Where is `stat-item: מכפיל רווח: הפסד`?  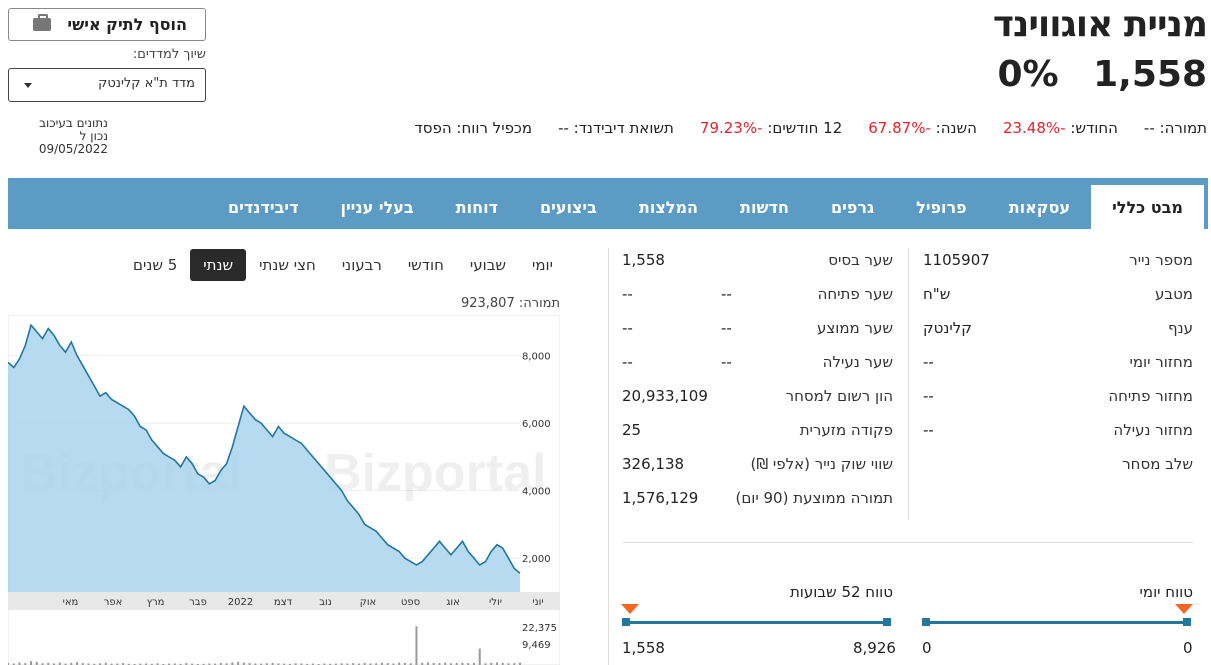
stat-item: מכפיל רווח: הפסד is located at coordinates (474, 128).